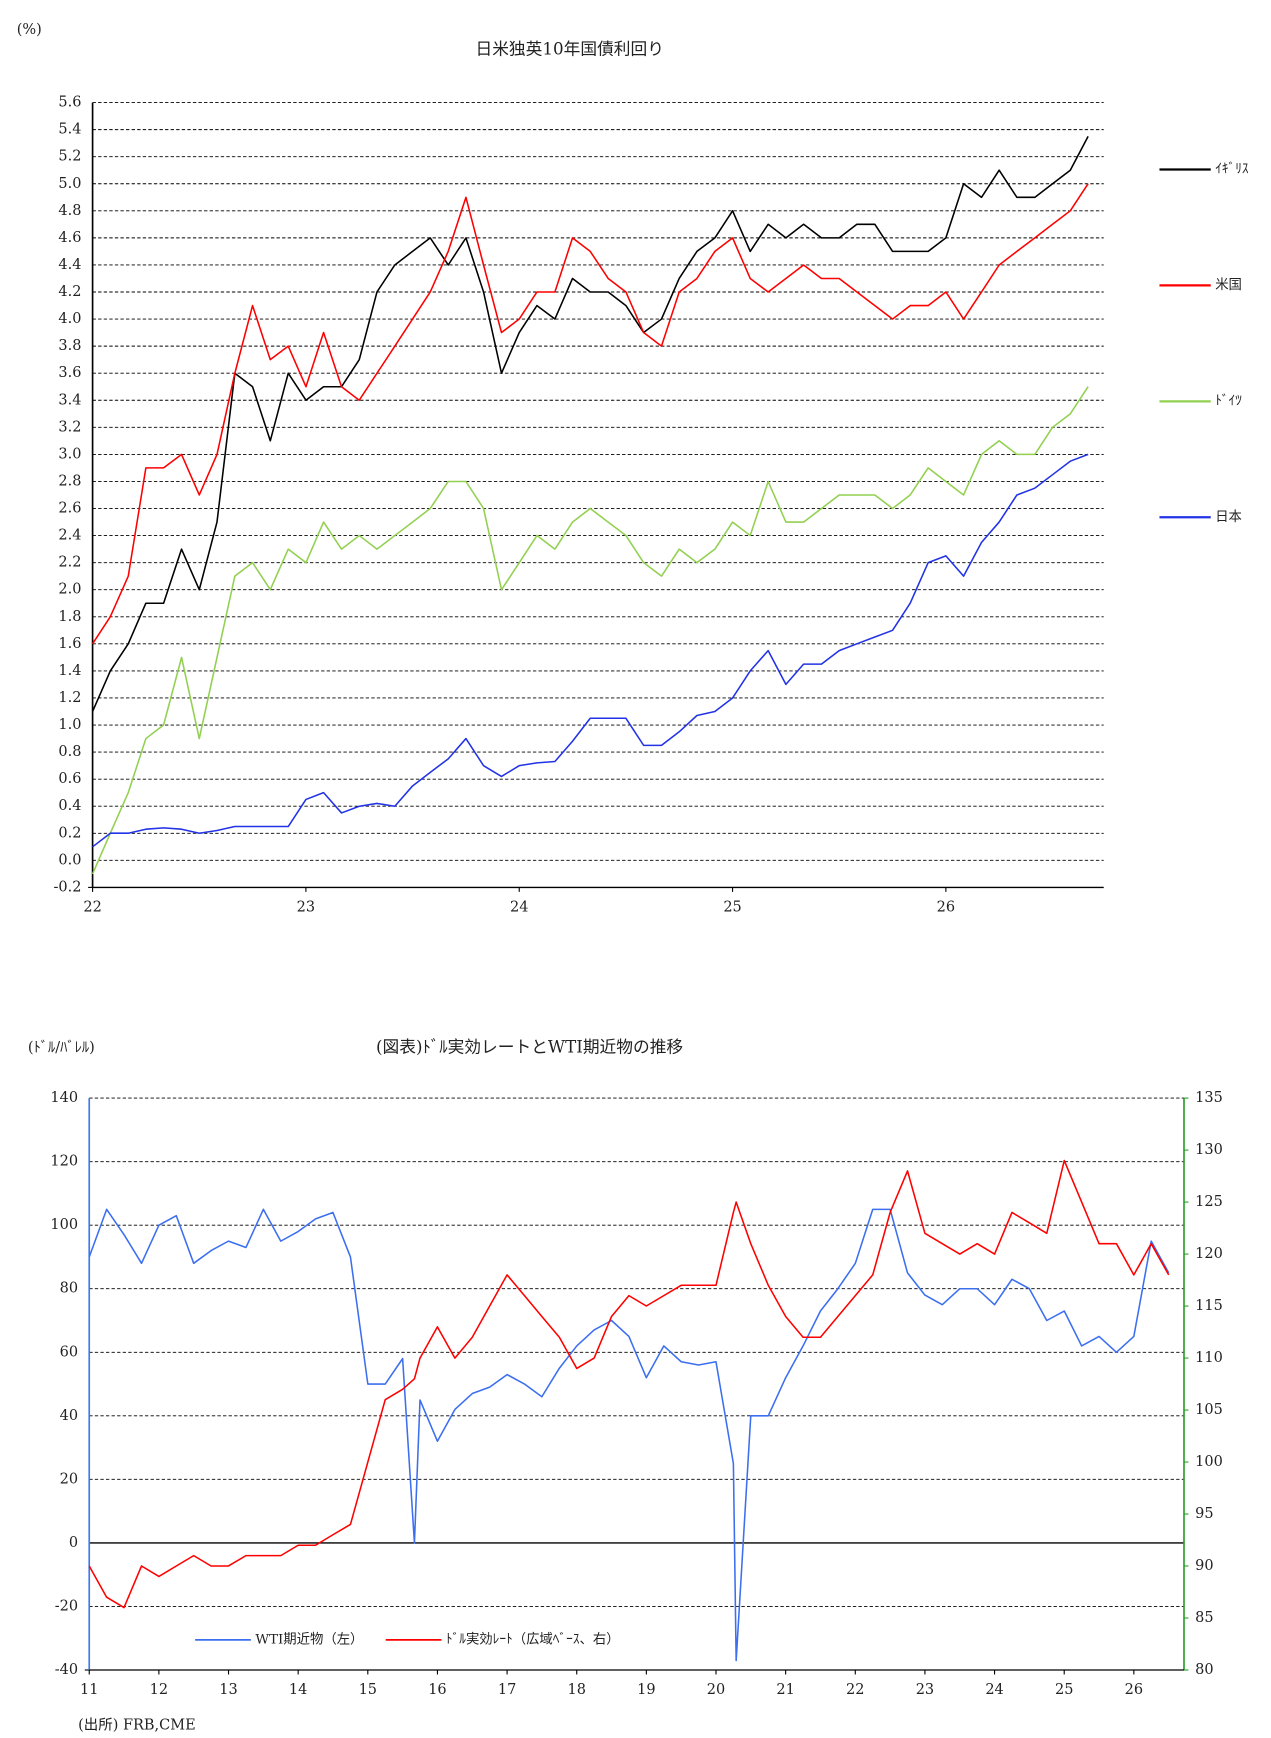 This screenshot has width=1271, height=1738. I want to click on x-tick-label: 12, so click(159, 1690).